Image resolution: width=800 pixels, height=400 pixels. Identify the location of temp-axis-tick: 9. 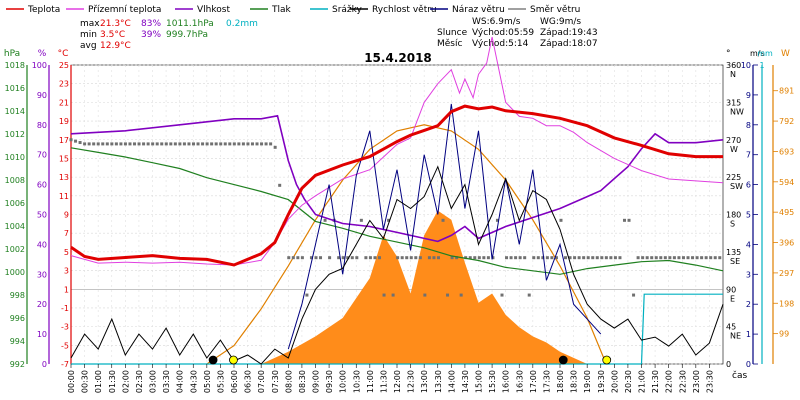
(66, 215).